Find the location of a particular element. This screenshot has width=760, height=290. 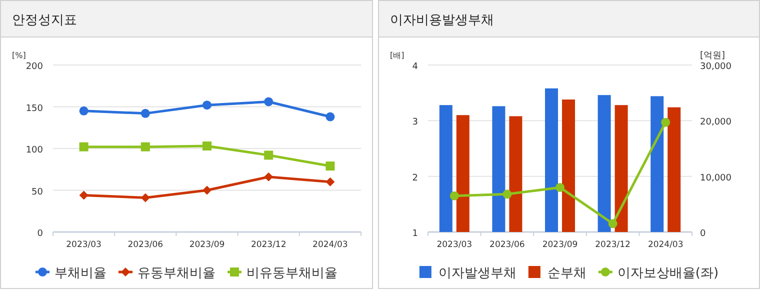

y-tick-label: 2 is located at coordinates (415, 178).